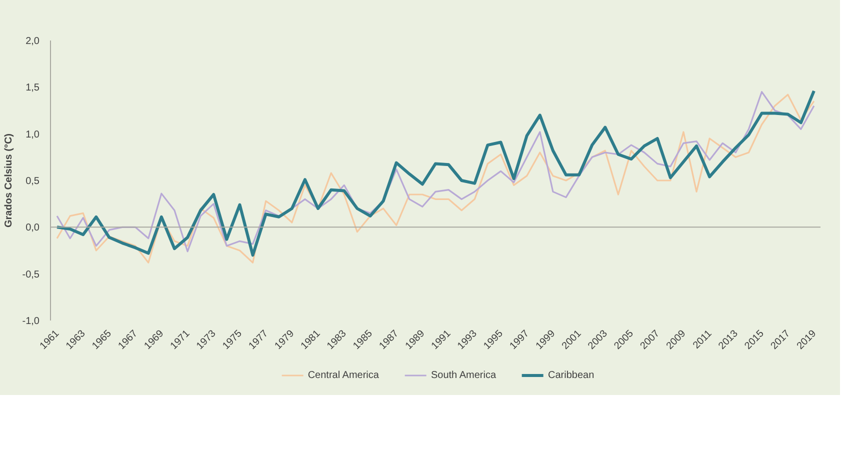  What do you see at coordinates (33, 134) in the screenshot?
I see `y-tick-label: 1,0` at bounding box center [33, 134].